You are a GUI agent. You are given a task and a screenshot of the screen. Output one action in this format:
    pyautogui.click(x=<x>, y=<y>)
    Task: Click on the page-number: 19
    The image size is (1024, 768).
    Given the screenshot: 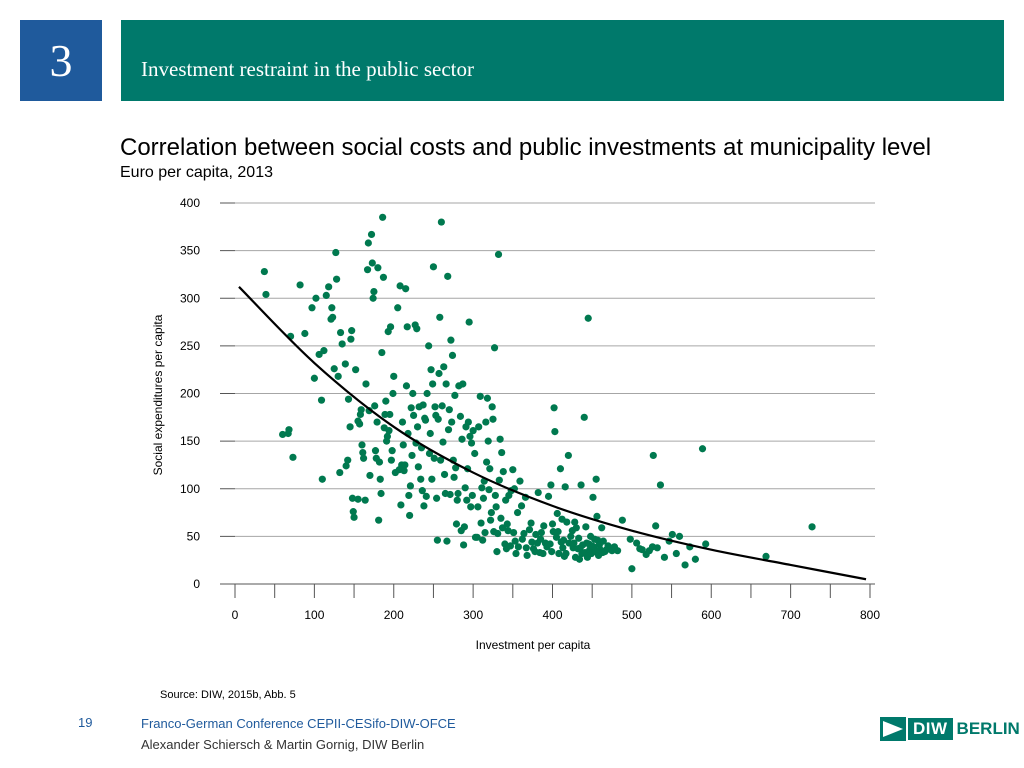 What is the action you would take?
    pyautogui.click(x=85, y=722)
    